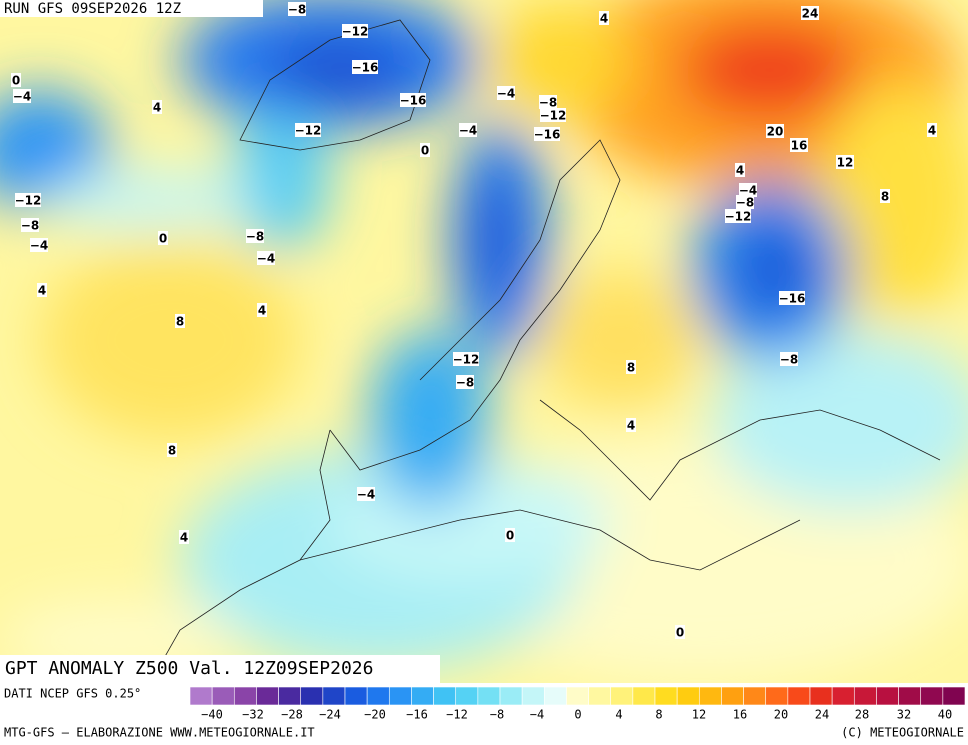  Describe the element at coordinates (253, 715) in the screenshot. I see `colorbar-tick-label: −32` at that location.